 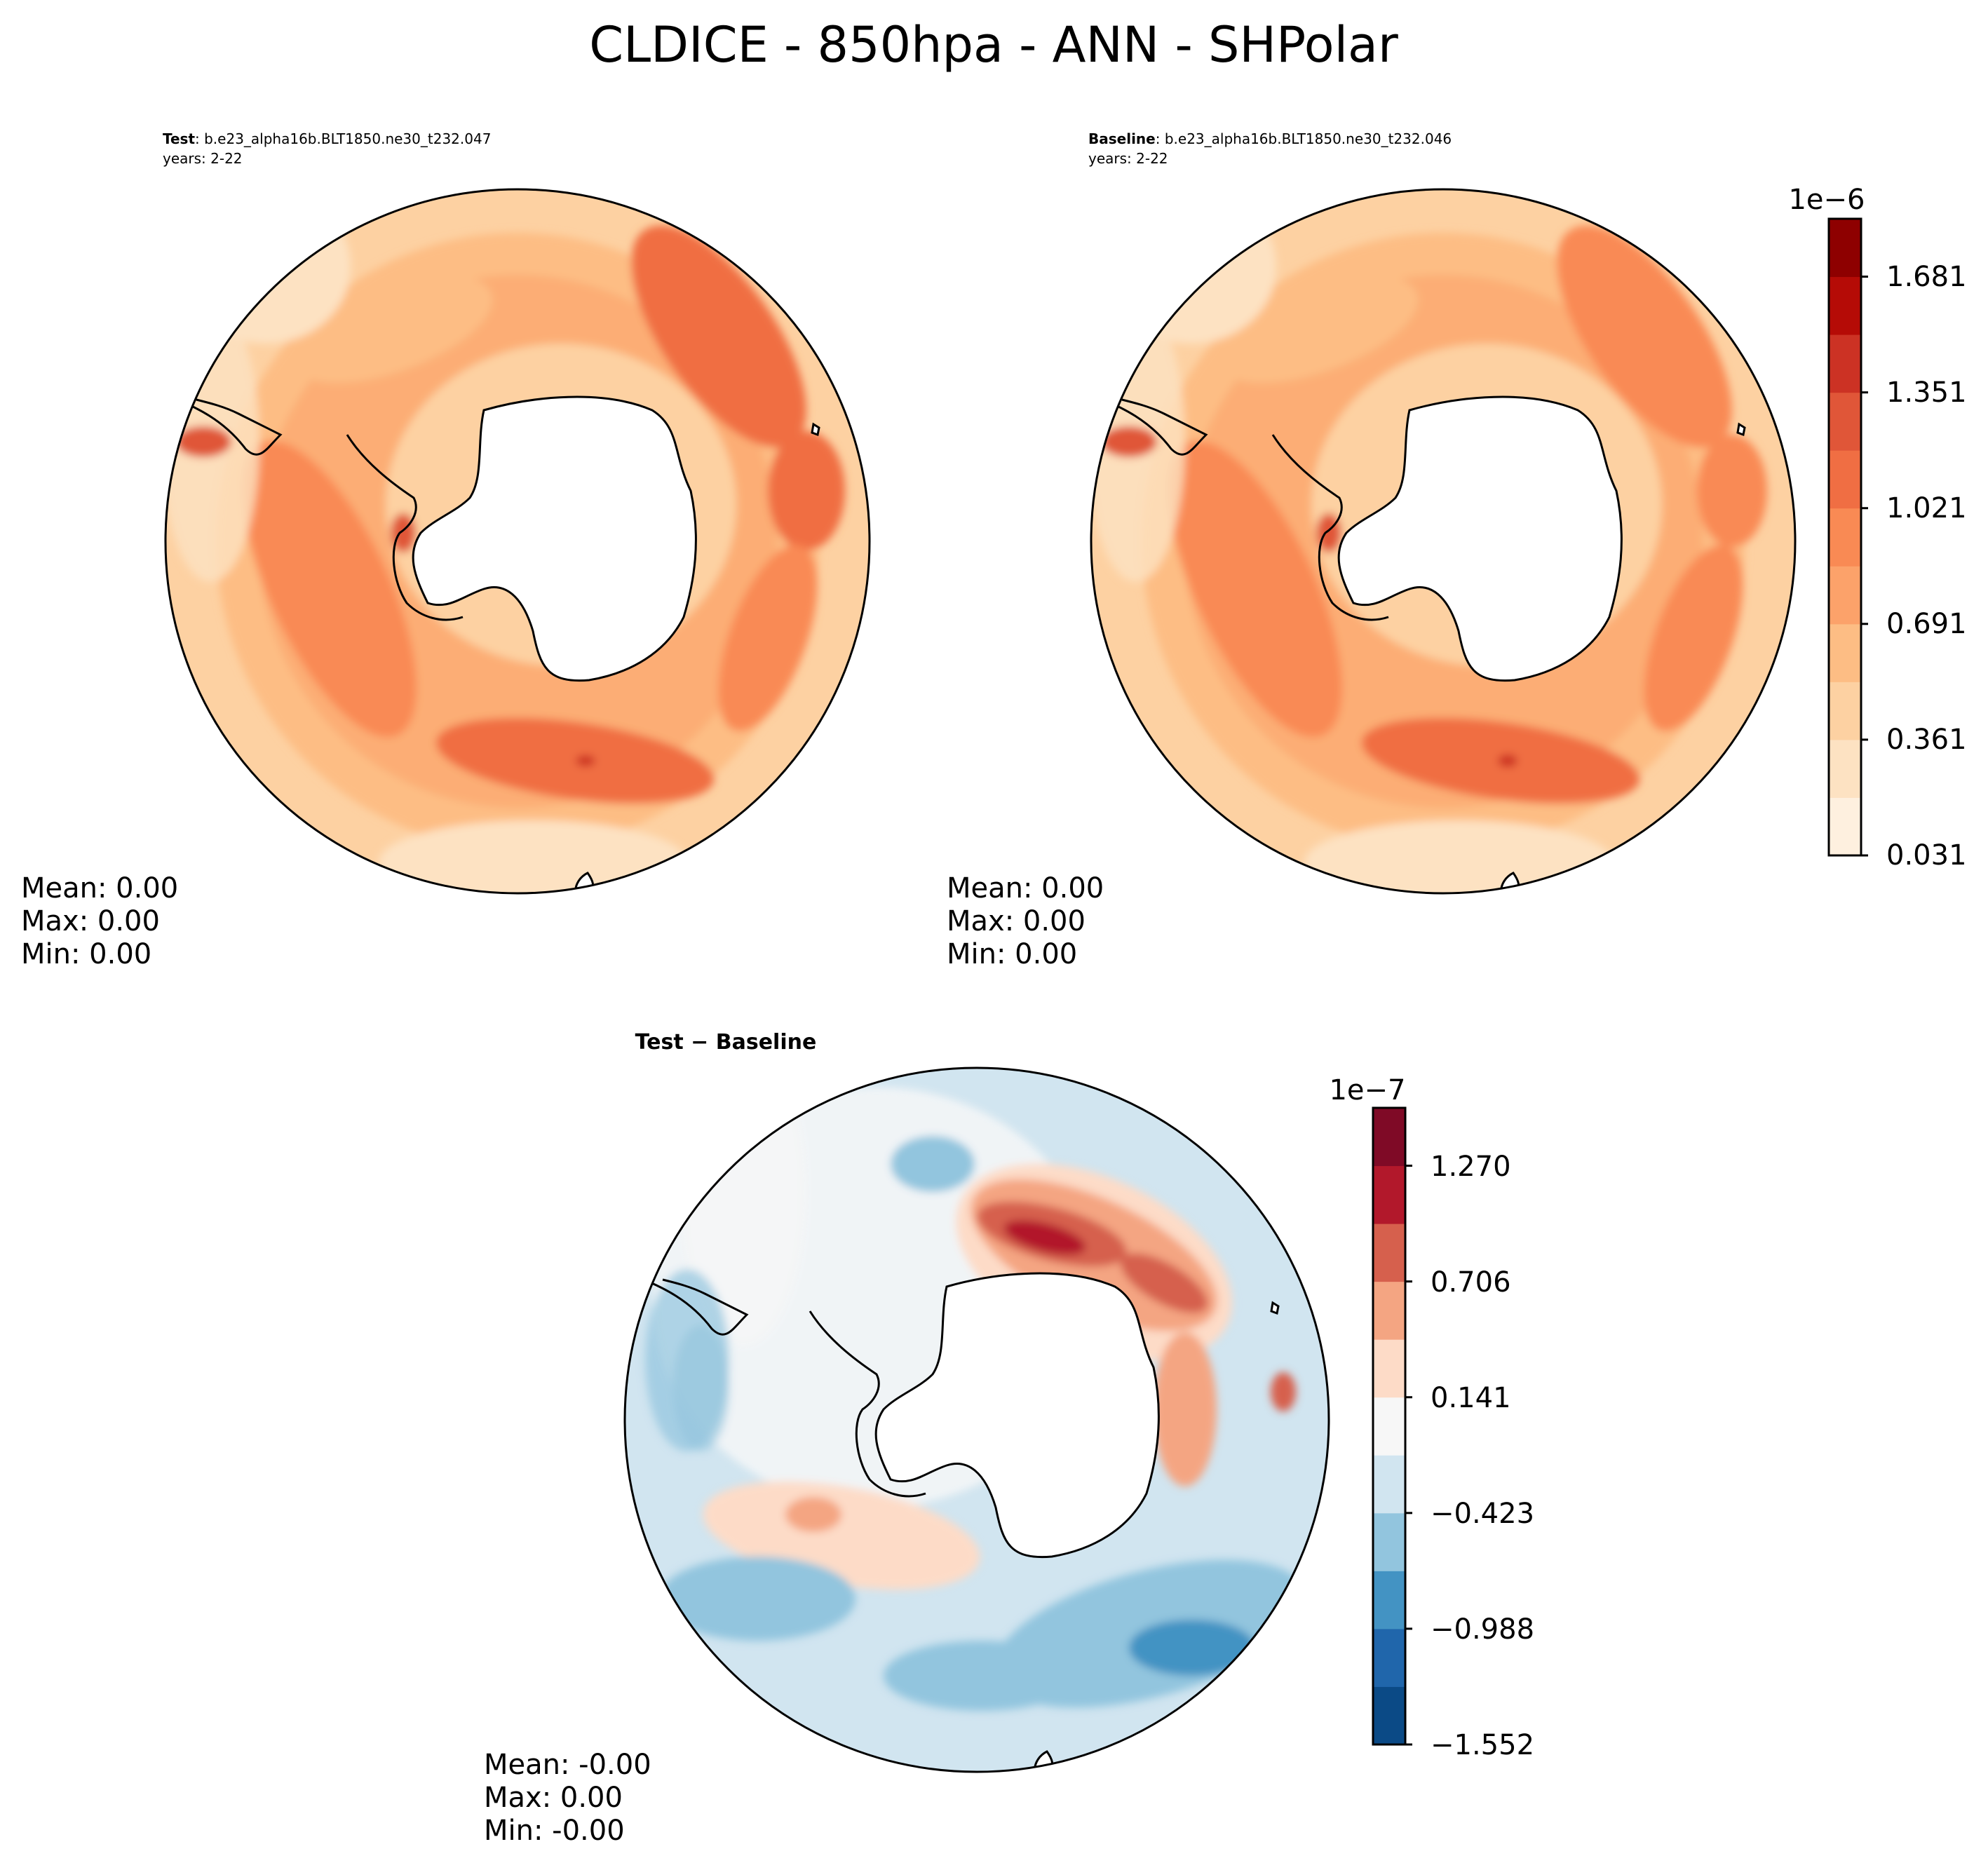 What do you see at coordinates (1927, 508) in the screenshot?
I see `colorbar-top-tick-label: 1.021` at bounding box center [1927, 508].